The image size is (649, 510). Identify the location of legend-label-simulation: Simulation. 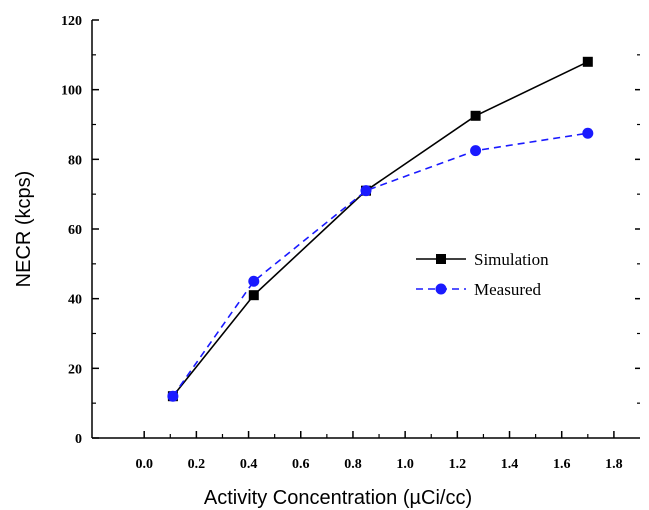
(511, 259).